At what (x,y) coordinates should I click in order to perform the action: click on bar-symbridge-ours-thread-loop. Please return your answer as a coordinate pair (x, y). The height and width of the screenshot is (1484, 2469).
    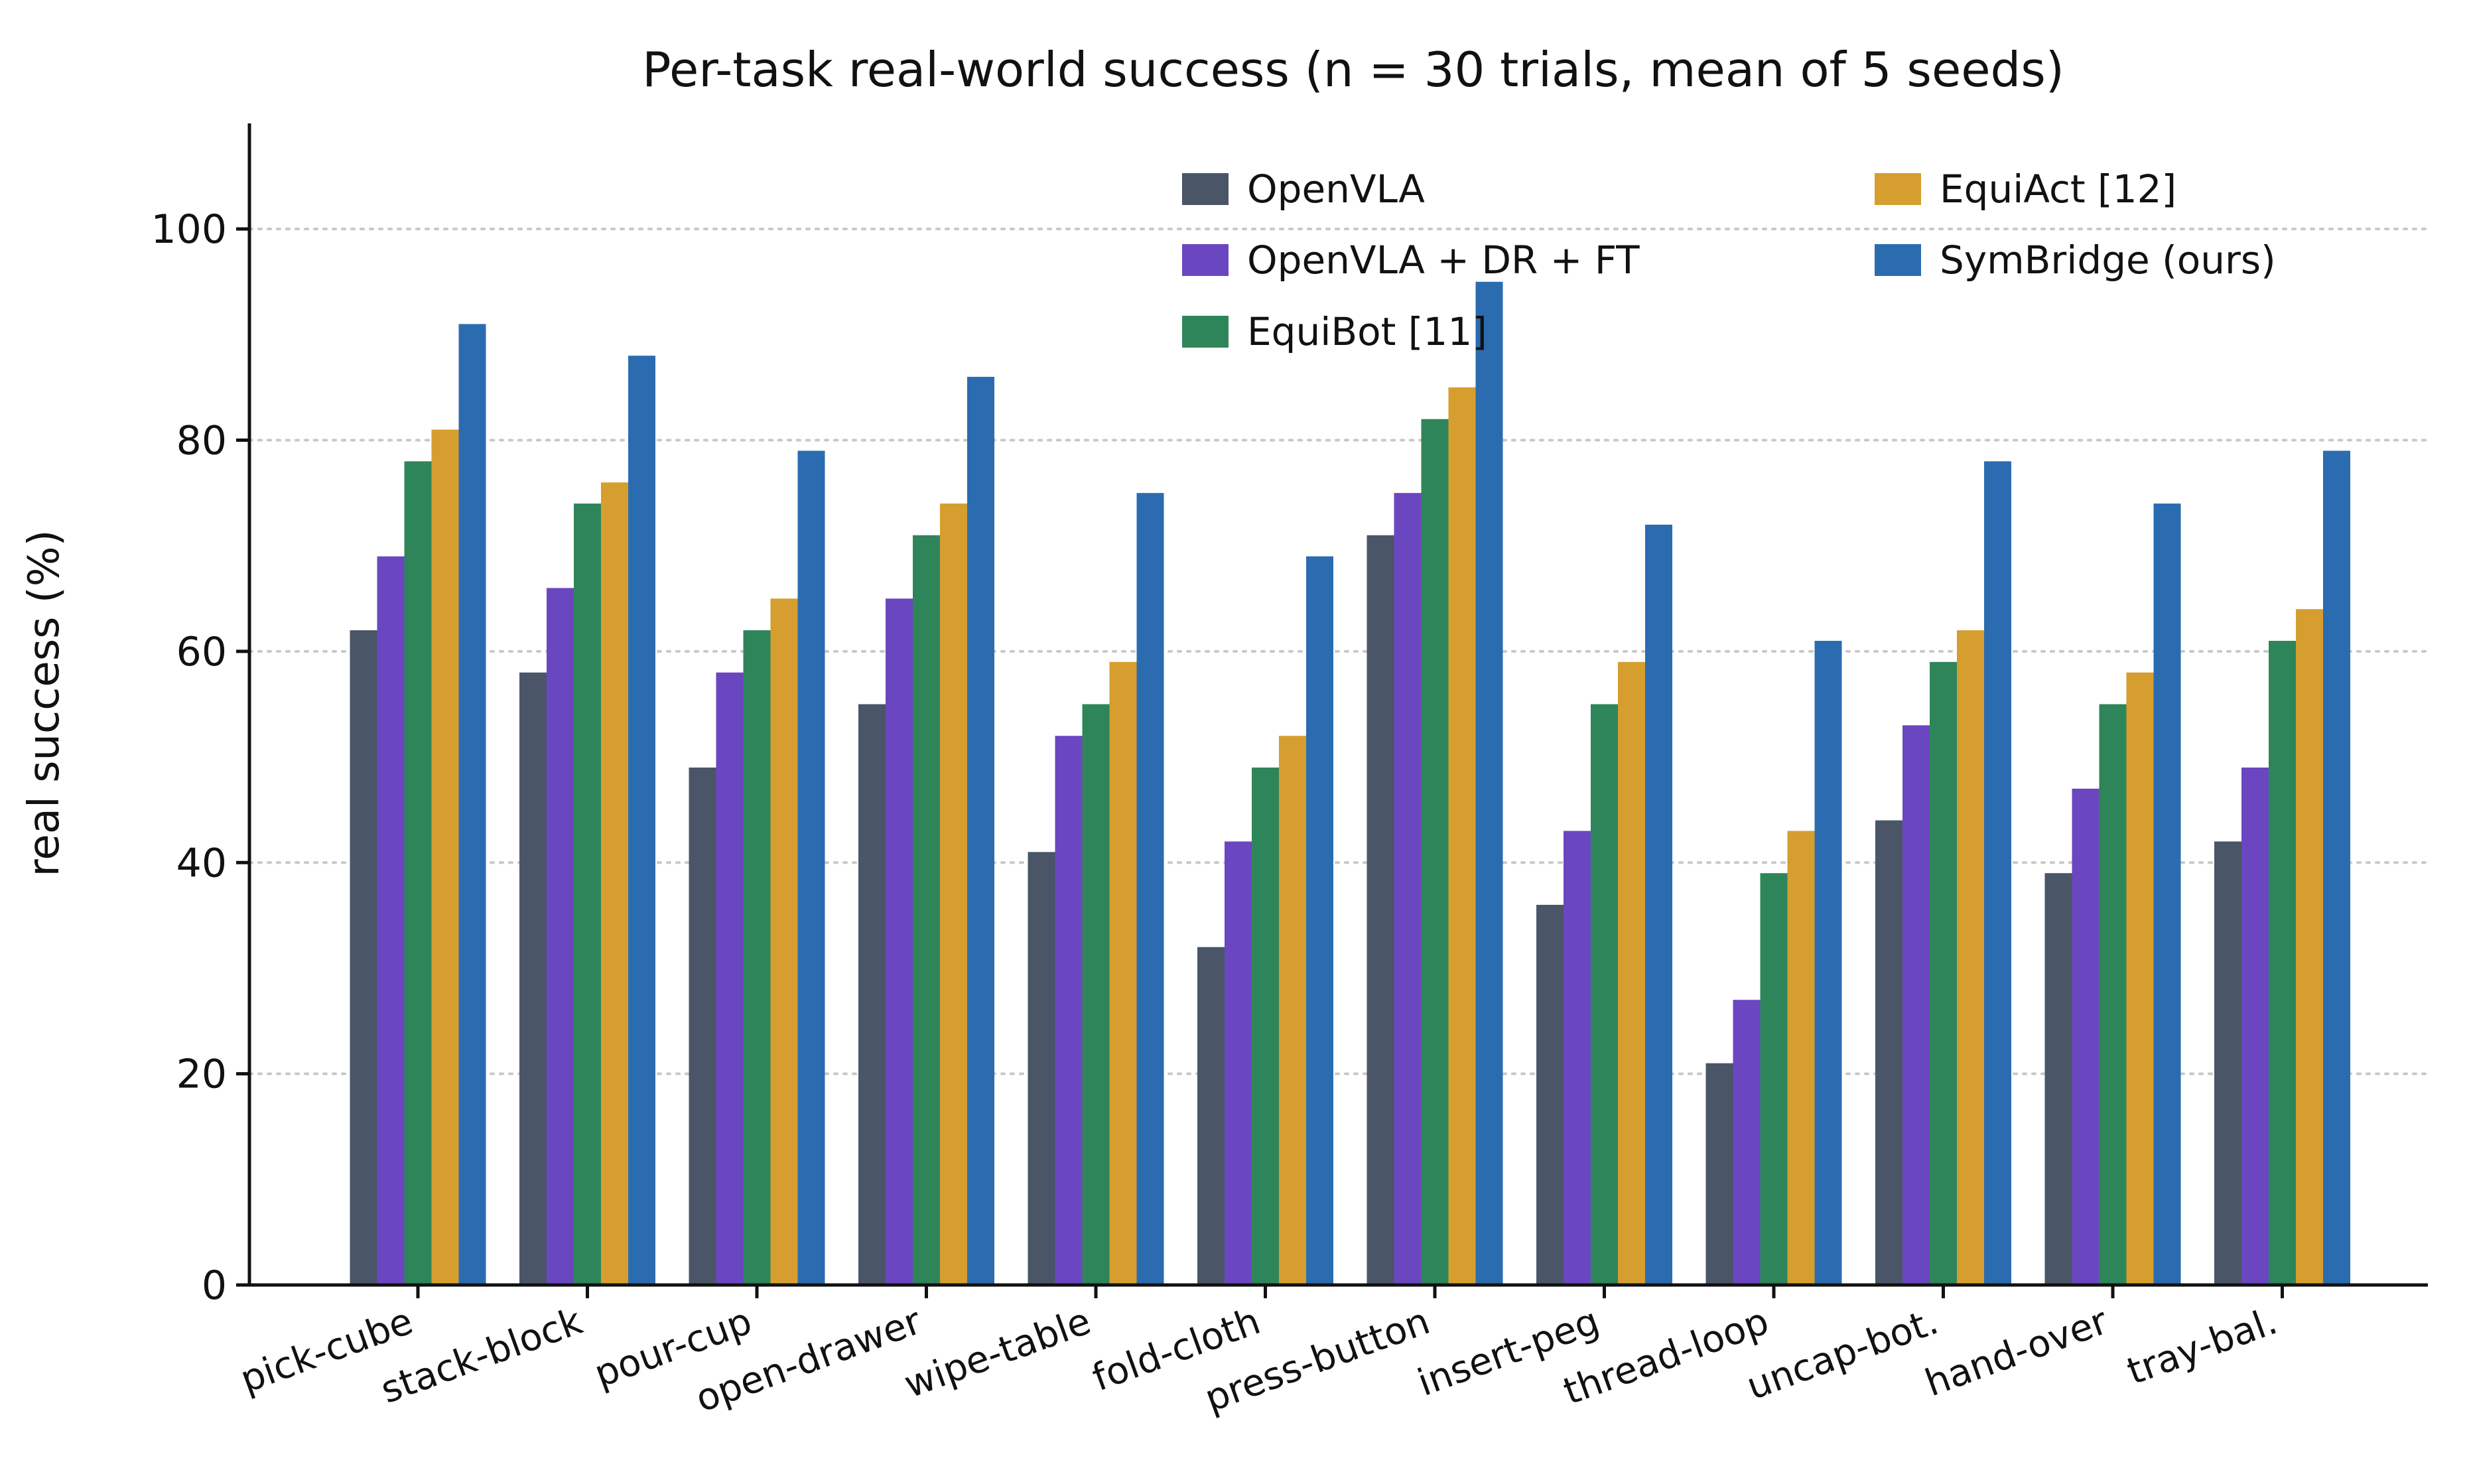
    Looking at the image, I should click on (1828, 962).